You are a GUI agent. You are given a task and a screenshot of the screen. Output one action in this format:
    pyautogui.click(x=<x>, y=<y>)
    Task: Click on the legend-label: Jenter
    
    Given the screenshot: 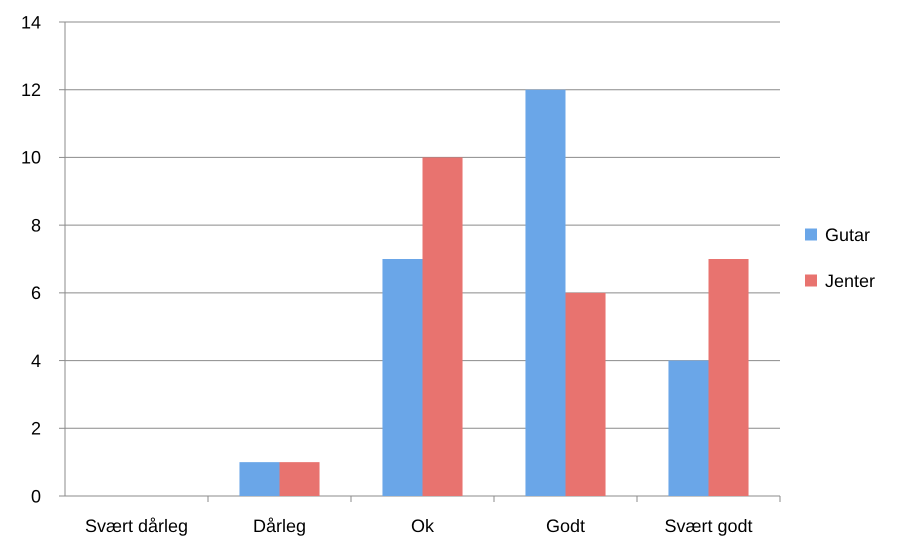 What is the action you would take?
    pyautogui.click(x=850, y=280)
    